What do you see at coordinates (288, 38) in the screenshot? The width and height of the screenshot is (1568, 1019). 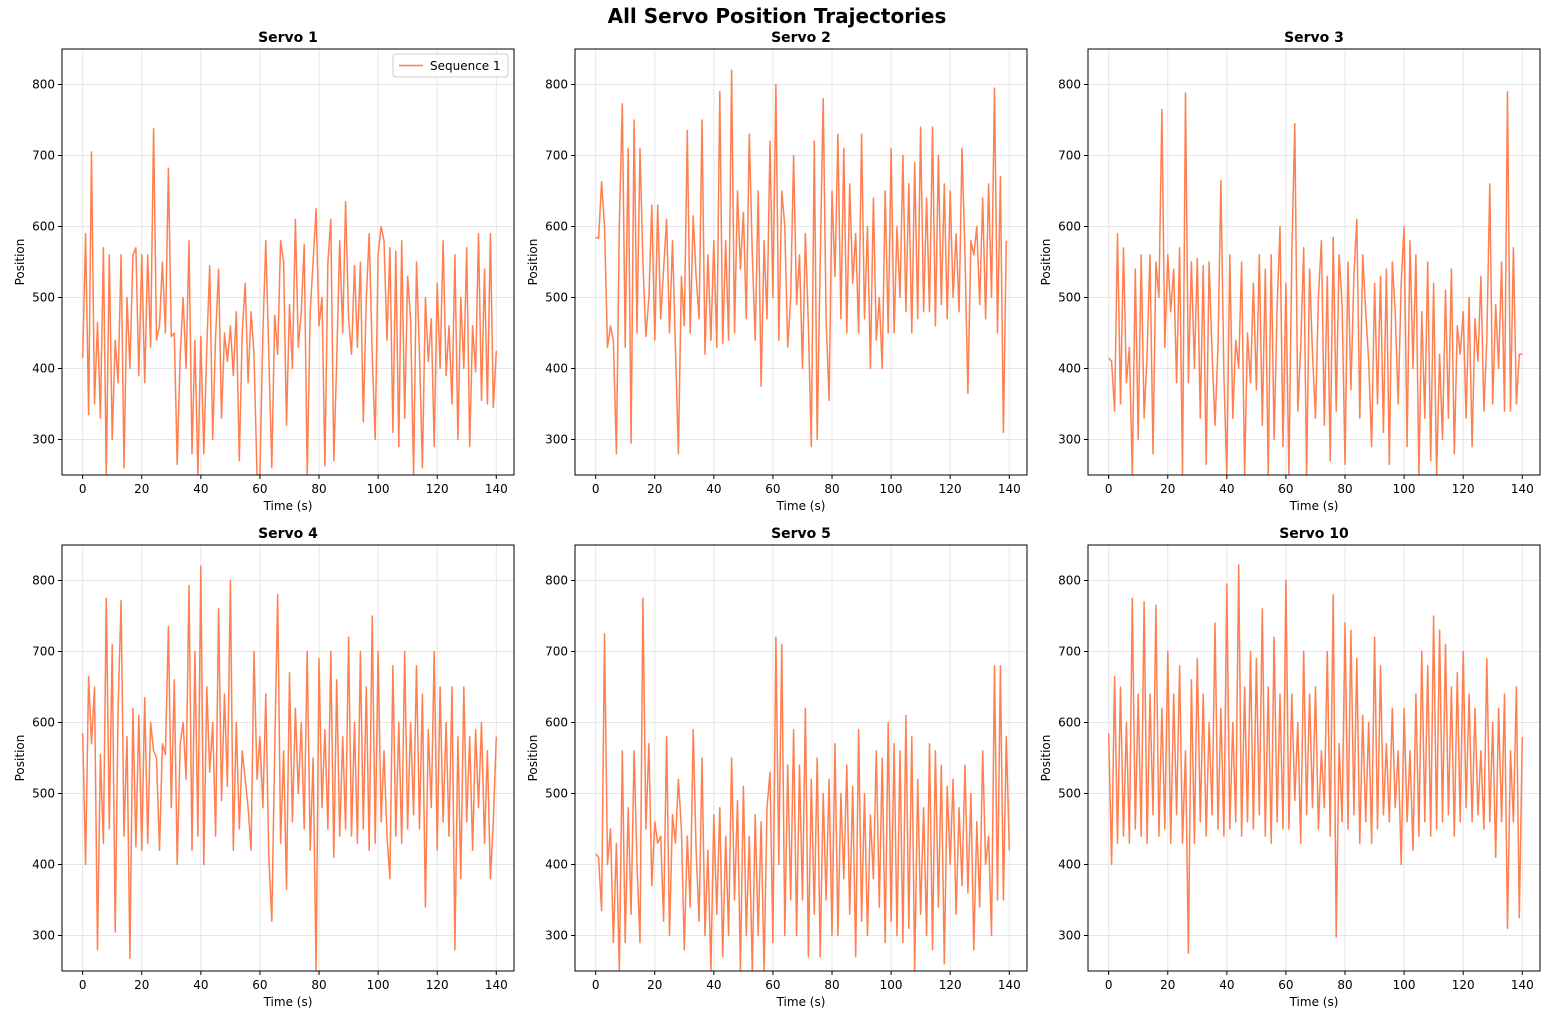 I see `subplot-title: Servo 1` at bounding box center [288, 38].